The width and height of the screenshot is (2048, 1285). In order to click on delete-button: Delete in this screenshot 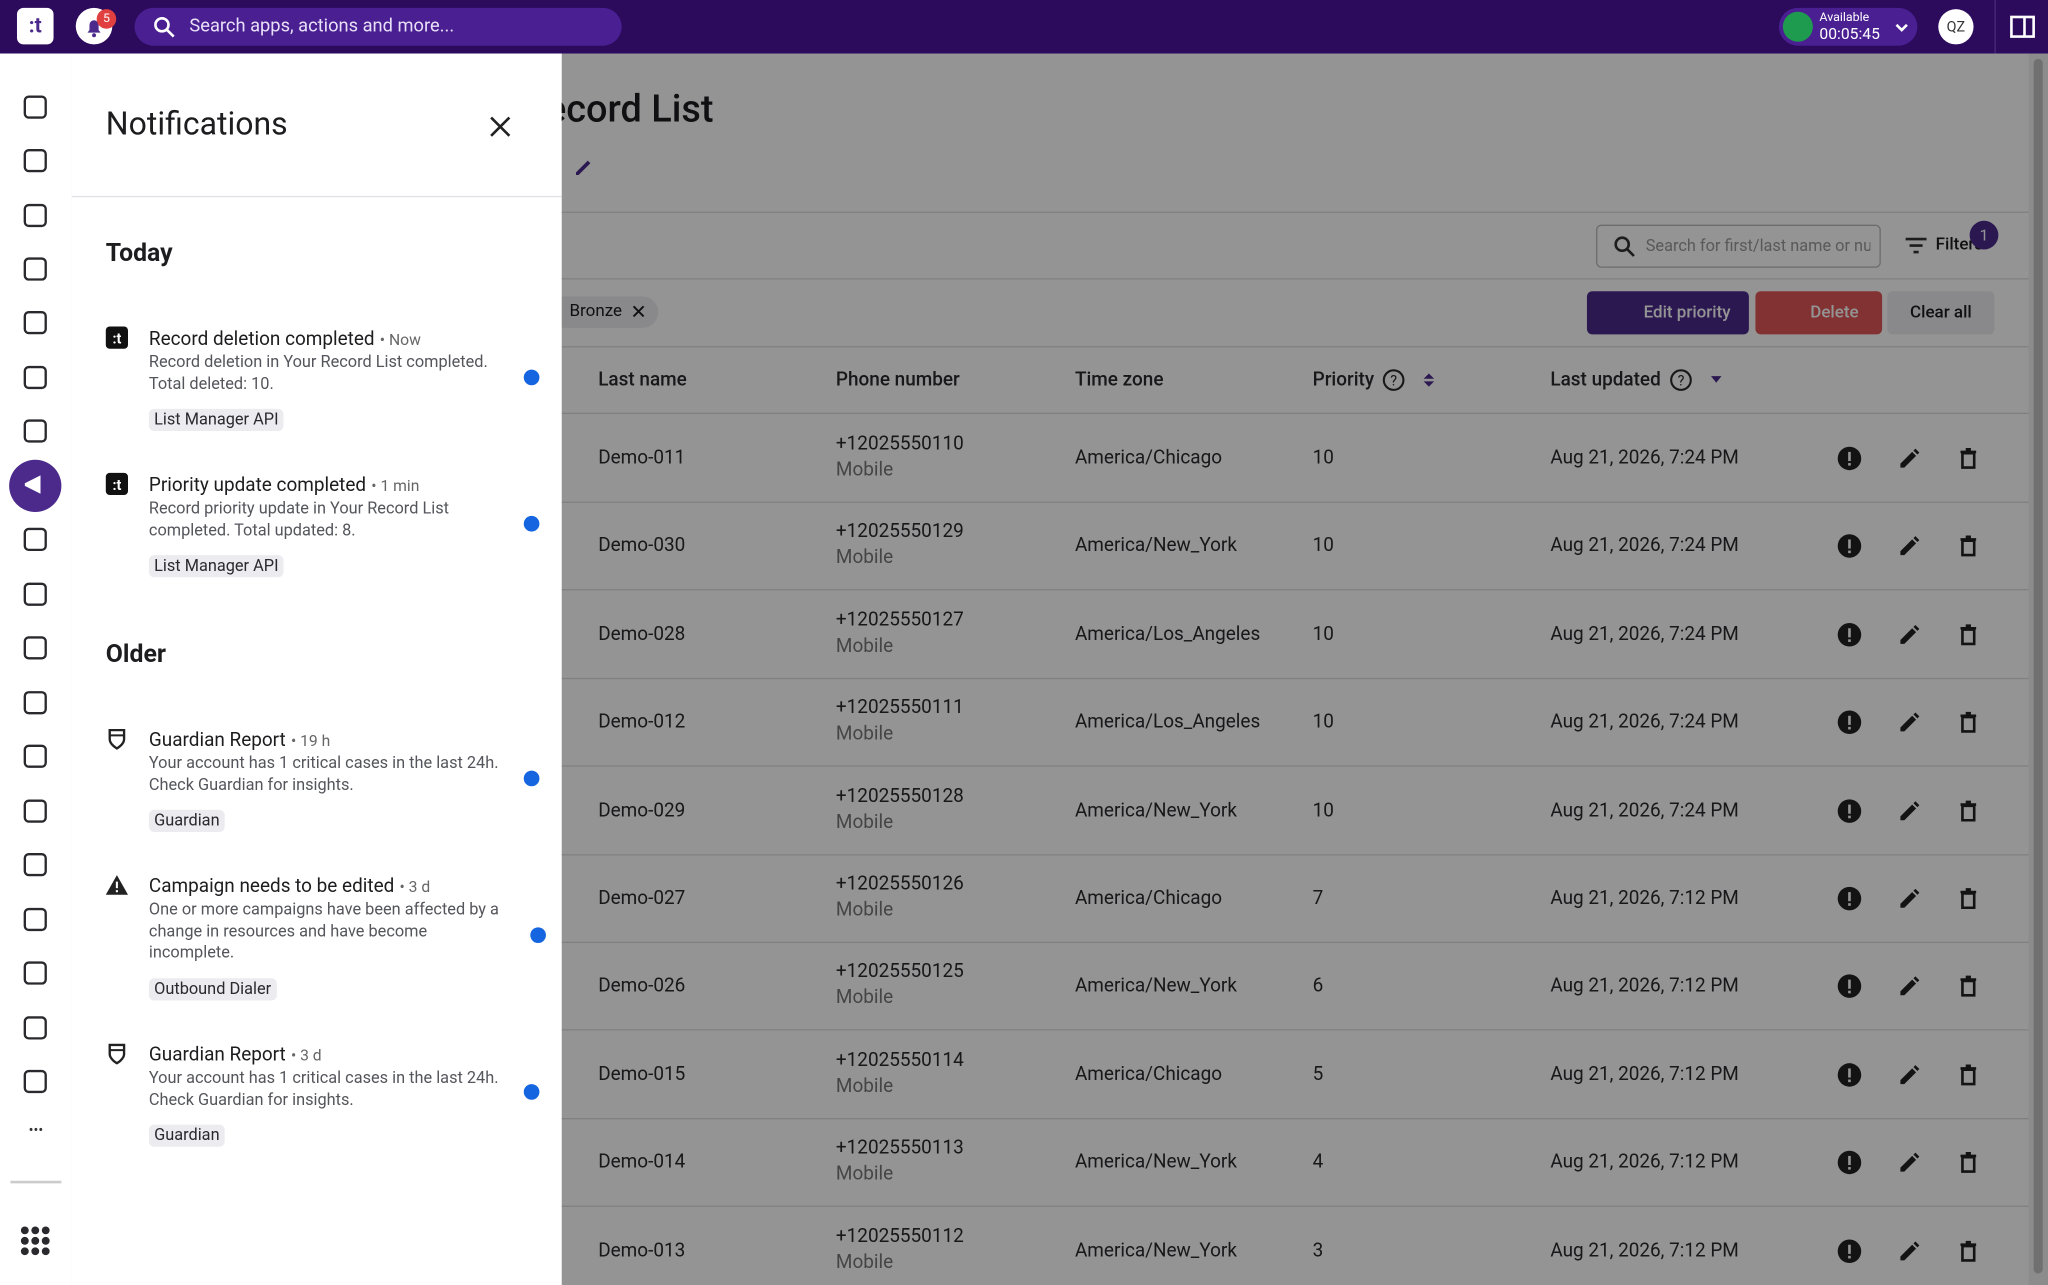, I will do `click(1819, 313)`.